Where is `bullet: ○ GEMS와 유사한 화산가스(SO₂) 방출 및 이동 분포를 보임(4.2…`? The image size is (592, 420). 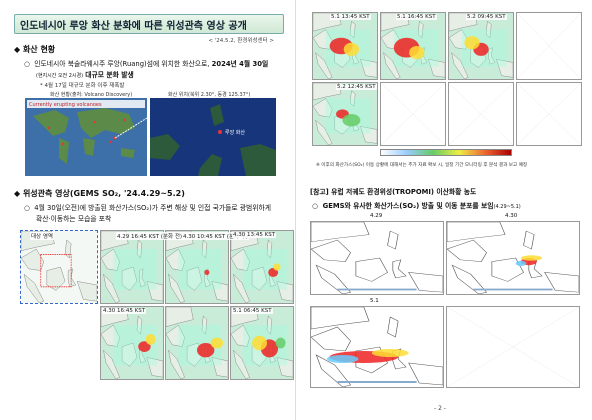 bullet: ○ GEMS와 유사한 화산가스(SO₂) 방출 및 이동 분포를 보임(4.2… is located at coordinates (416, 206).